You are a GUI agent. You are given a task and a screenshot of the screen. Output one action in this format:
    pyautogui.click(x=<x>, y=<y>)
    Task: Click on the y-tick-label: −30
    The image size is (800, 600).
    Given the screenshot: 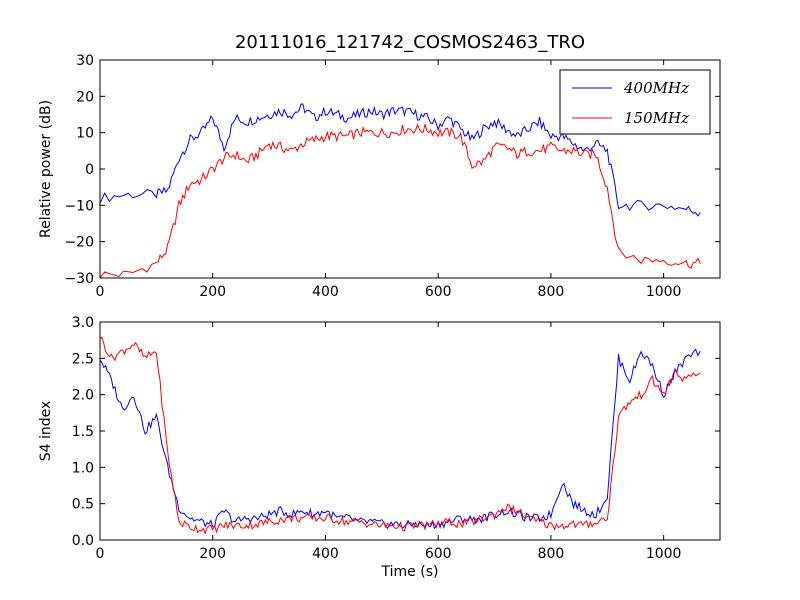 What is the action you would take?
    pyautogui.click(x=79, y=279)
    